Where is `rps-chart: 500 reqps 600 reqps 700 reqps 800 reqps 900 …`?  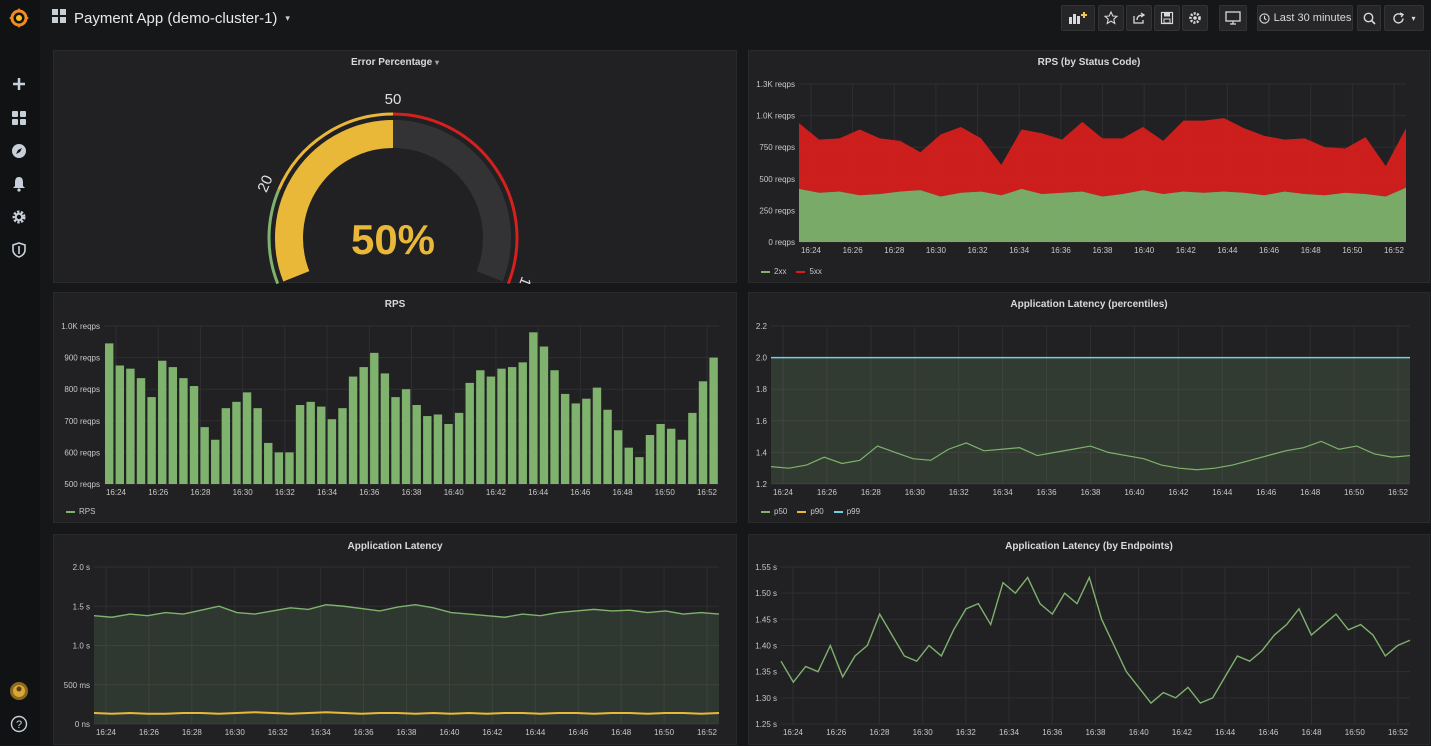
rps-chart: 500 reqps 600 reqps 700 reqps 800 reqps 900 … is located at coordinates (390, 409).